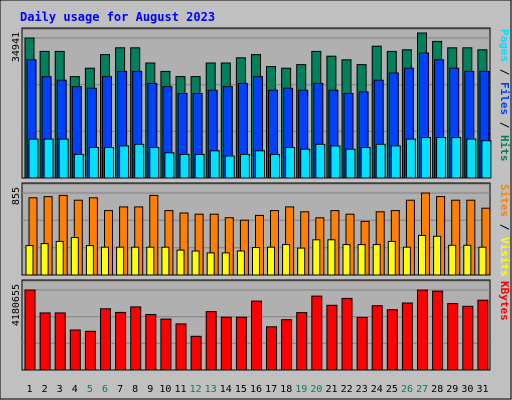 The height and width of the screenshot is (400, 512). I want to click on day-tick-label: 21, so click(331, 389).